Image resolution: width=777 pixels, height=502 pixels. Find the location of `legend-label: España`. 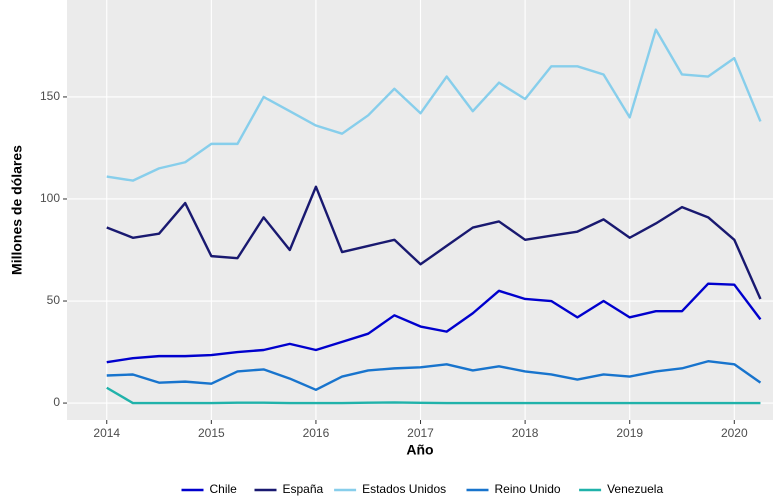

legend-label: España is located at coordinates (303, 489).